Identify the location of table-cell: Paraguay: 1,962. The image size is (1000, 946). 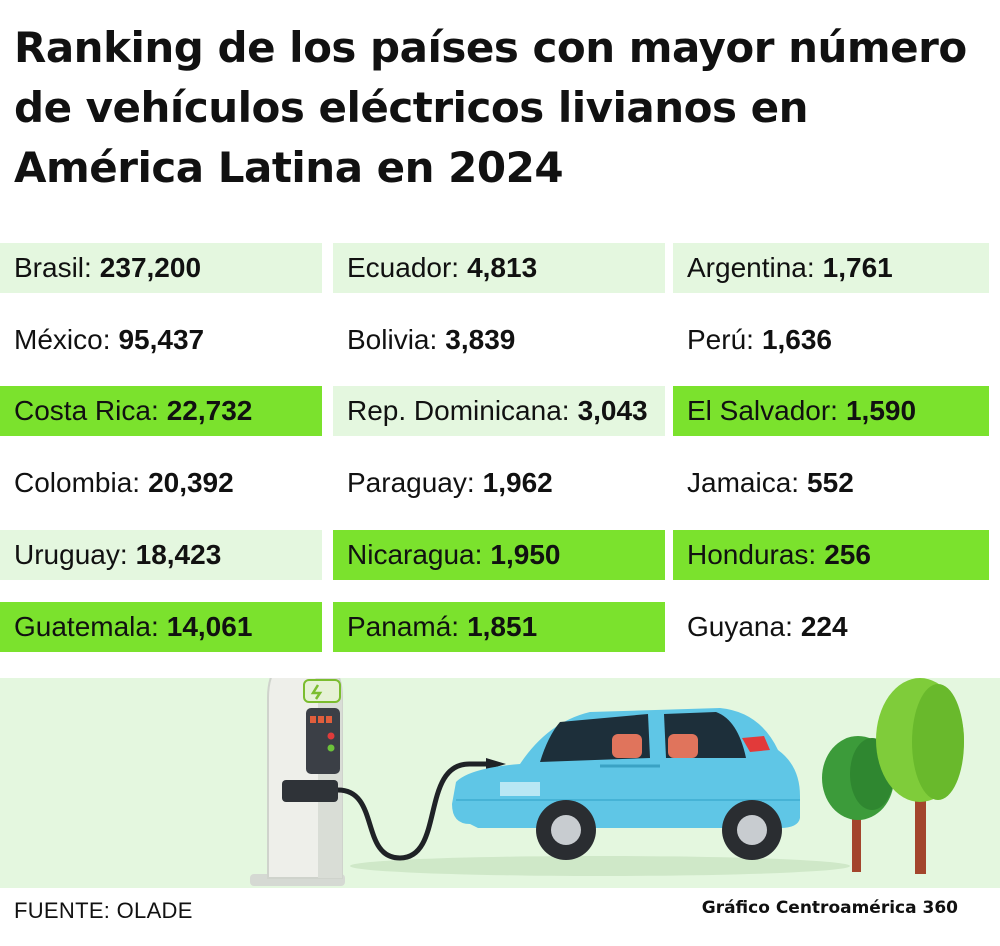
(499, 483).